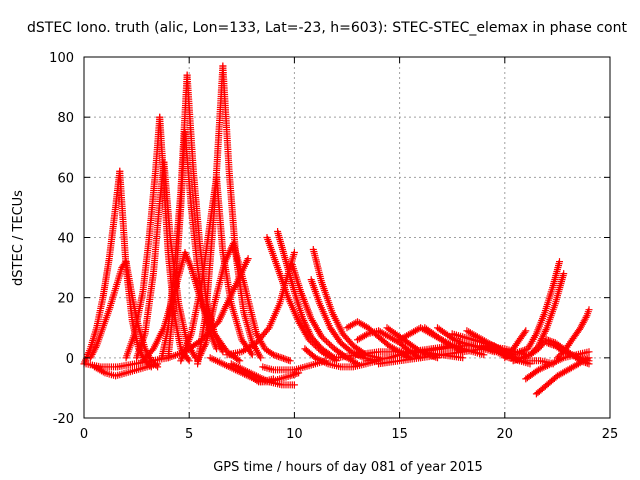  Describe the element at coordinates (65, 118) in the screenshot. I see `y-tick-label: 80` at that location.